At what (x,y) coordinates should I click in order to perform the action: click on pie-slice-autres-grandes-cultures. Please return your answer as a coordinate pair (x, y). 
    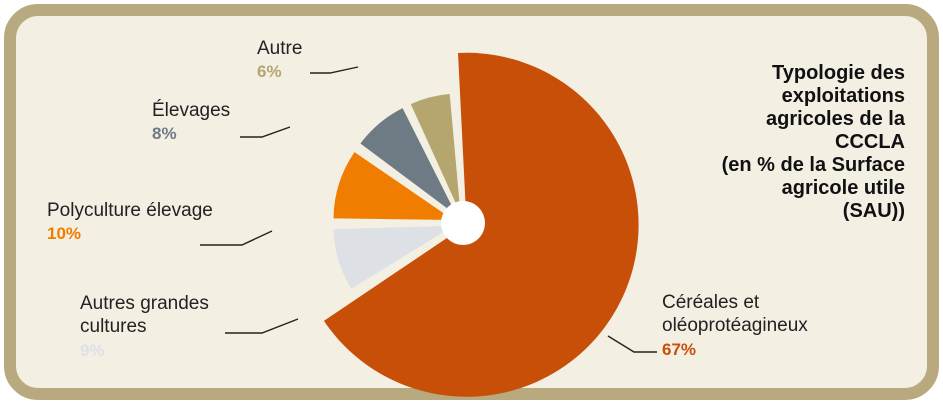
    Looking at the image, I should click on (393, 257).